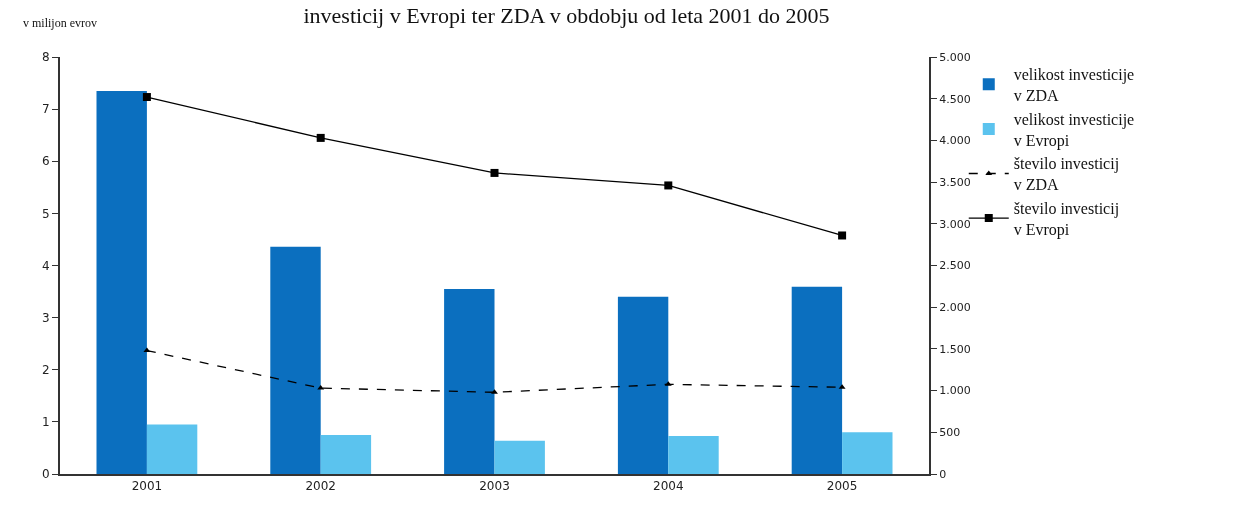 This screenshot has width=1259, height=505. What do you see at coordinates (1066, 219) in the screenshot?
I see `legend-label: število investicij v Evropi` at bounding box center [1066, 219].